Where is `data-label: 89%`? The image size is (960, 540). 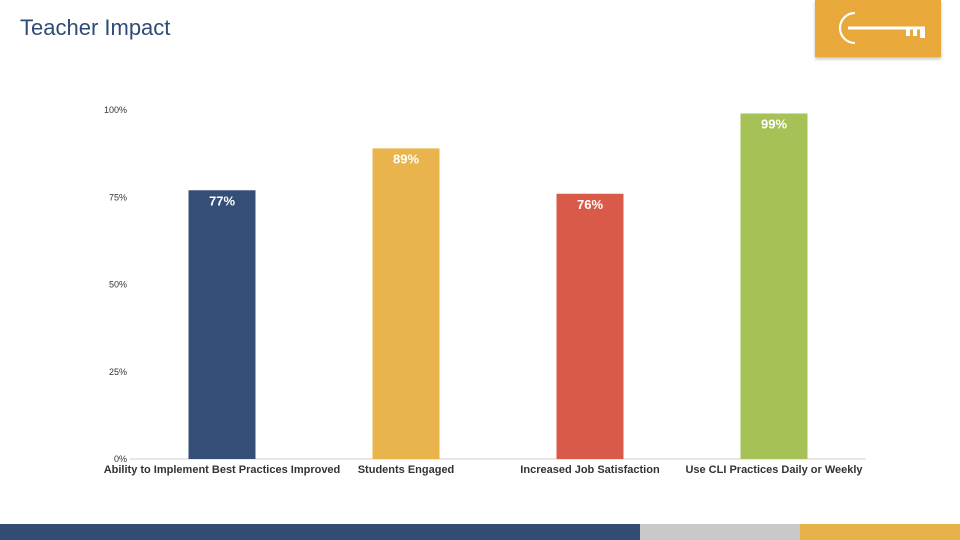 data-label: 89% is located at coordinates (406, 158).